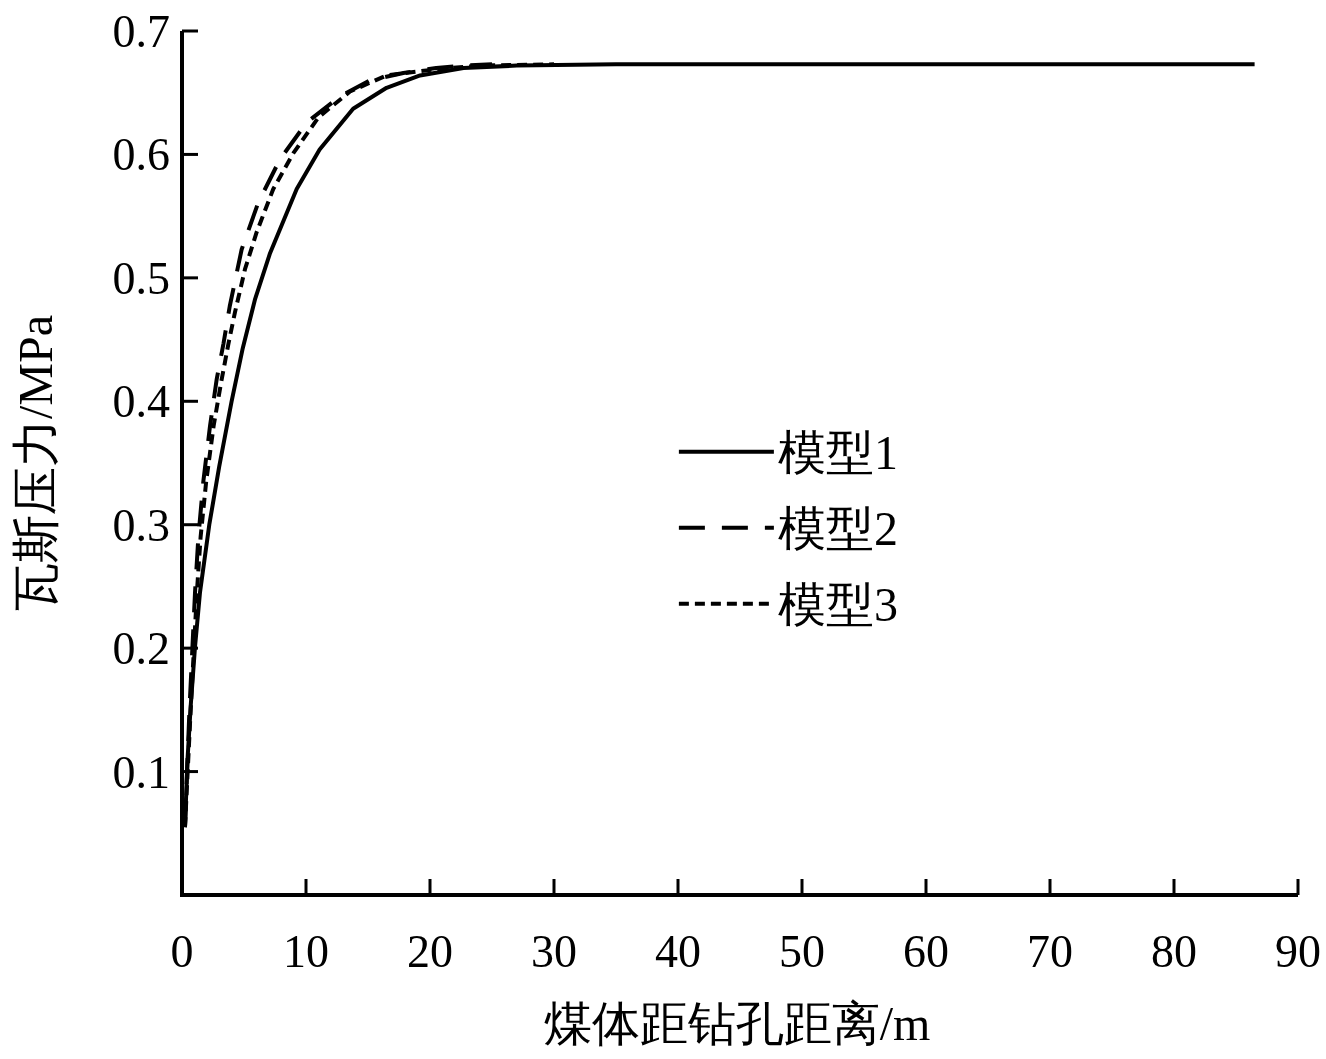 This screenshot has width=1326, height=1059. What do you see at coordinates (182, 951) in the screenshot?
I see `x-tick-label: 0` at bounding box center [182, 951].